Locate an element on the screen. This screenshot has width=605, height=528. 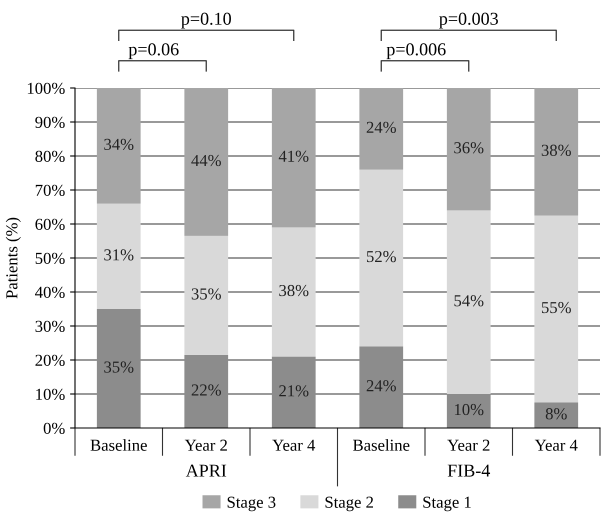
data-label: 8% is located at coordinates (556, 414).